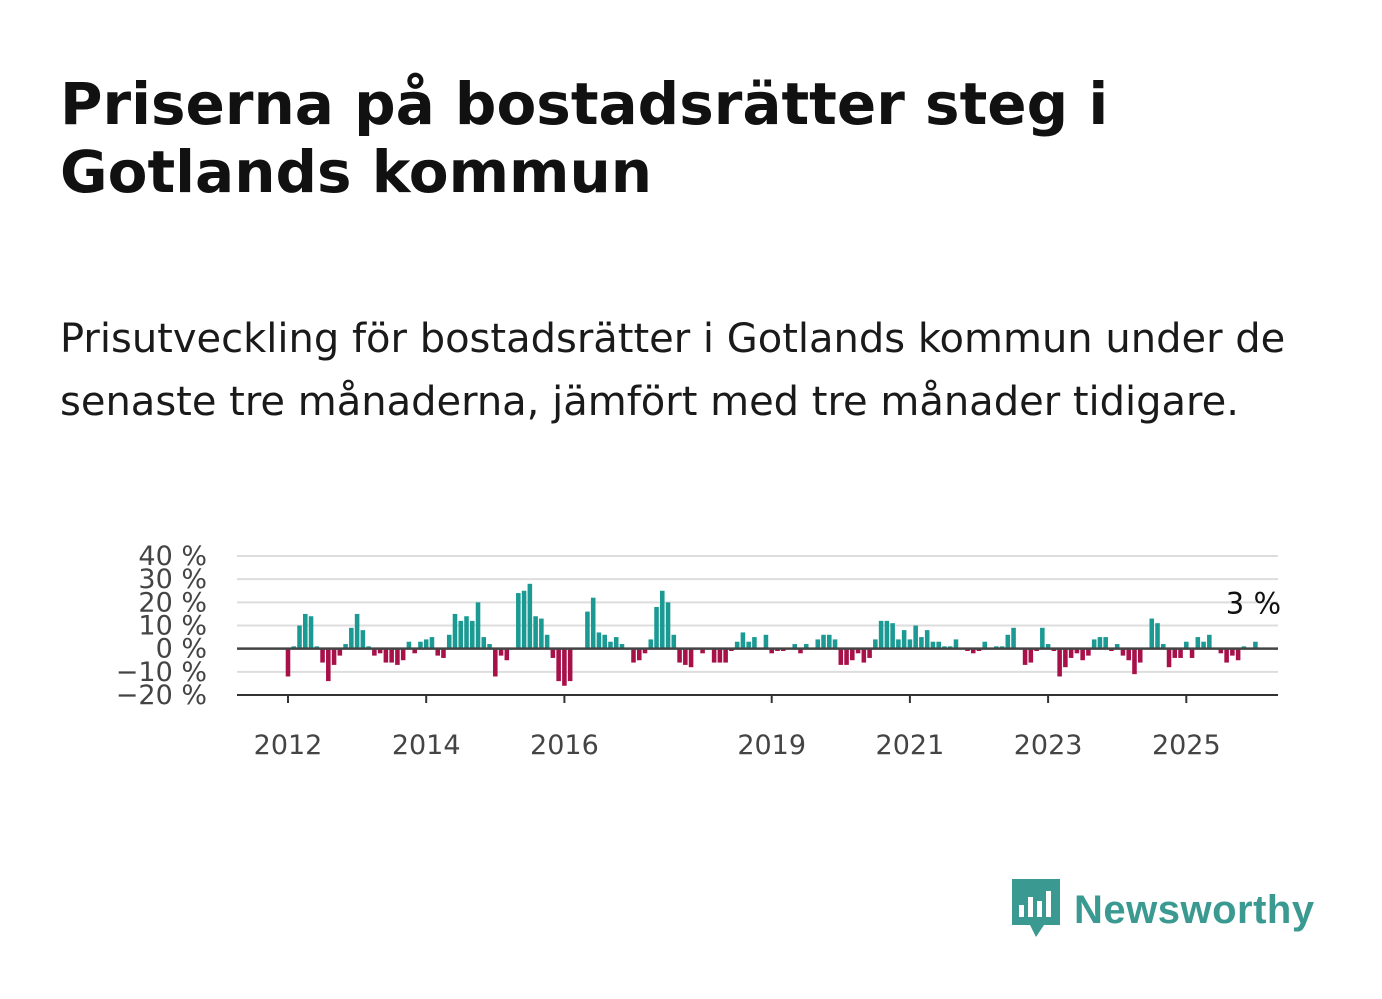  Describe the element at coordinates (757, 625) in the screenshot. I see `grid-lines` at that location.